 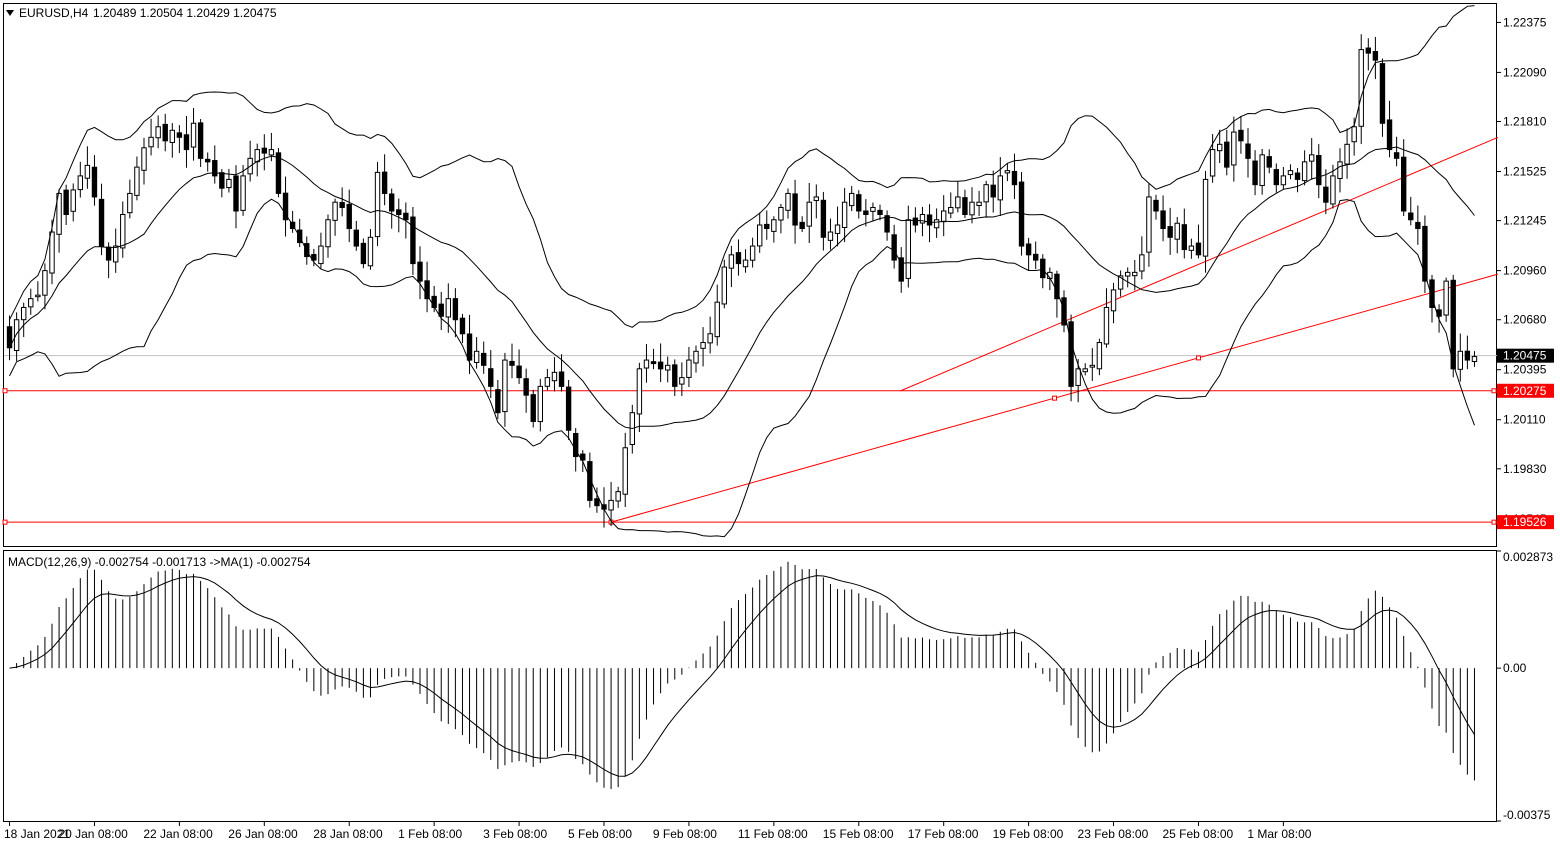 I want to click on time-tick-label: 5 Feb 08:00, so click(x=600, y=834).